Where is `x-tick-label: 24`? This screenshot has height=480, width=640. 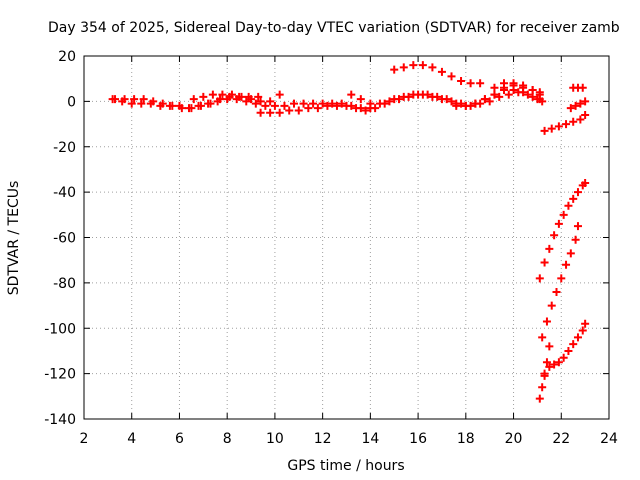 x-tick-label: 24 is located at coordinates (609, 439).